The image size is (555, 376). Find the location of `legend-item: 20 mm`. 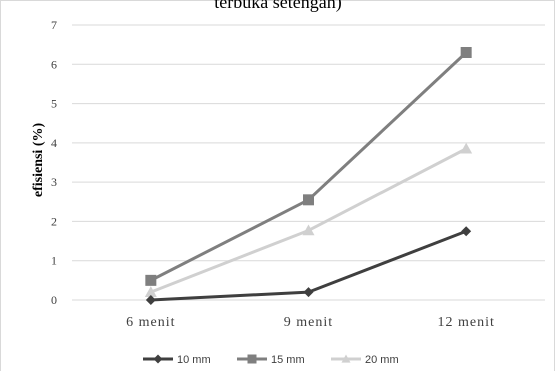

legend-item: 20 mm is located at coordinates (365, 360).